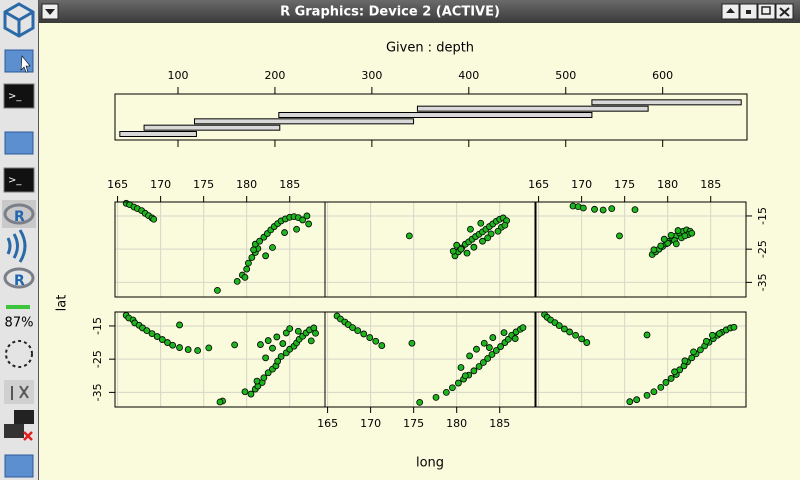 This screenshot has height=480, width=800. I want to click on y-tick-label: -15, so click(762, 216).